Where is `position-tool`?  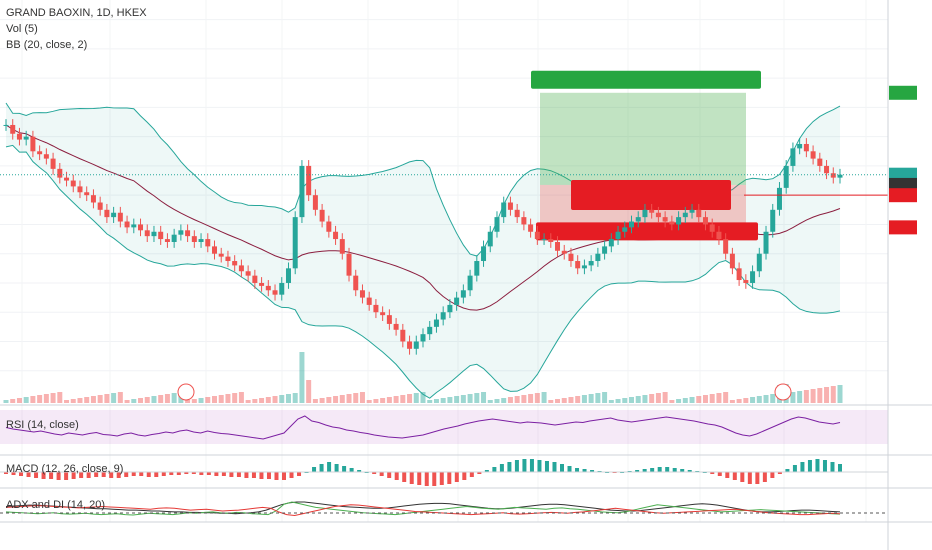 position-tool is located at coordinates (646, 155).